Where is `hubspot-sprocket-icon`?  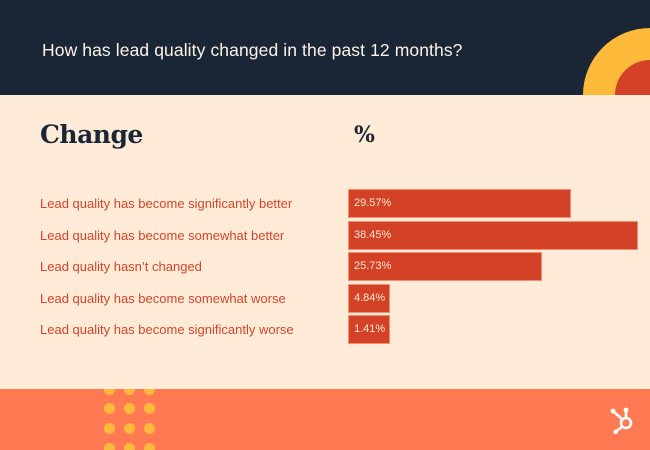
hubspot-sprocket-icon is located at coordinates (621, 421).